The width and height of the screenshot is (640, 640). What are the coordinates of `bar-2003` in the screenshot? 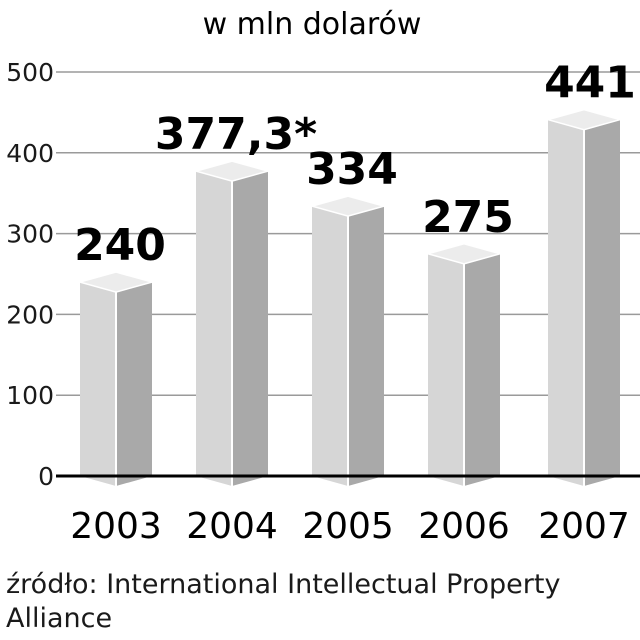 It's located at (116, 378).